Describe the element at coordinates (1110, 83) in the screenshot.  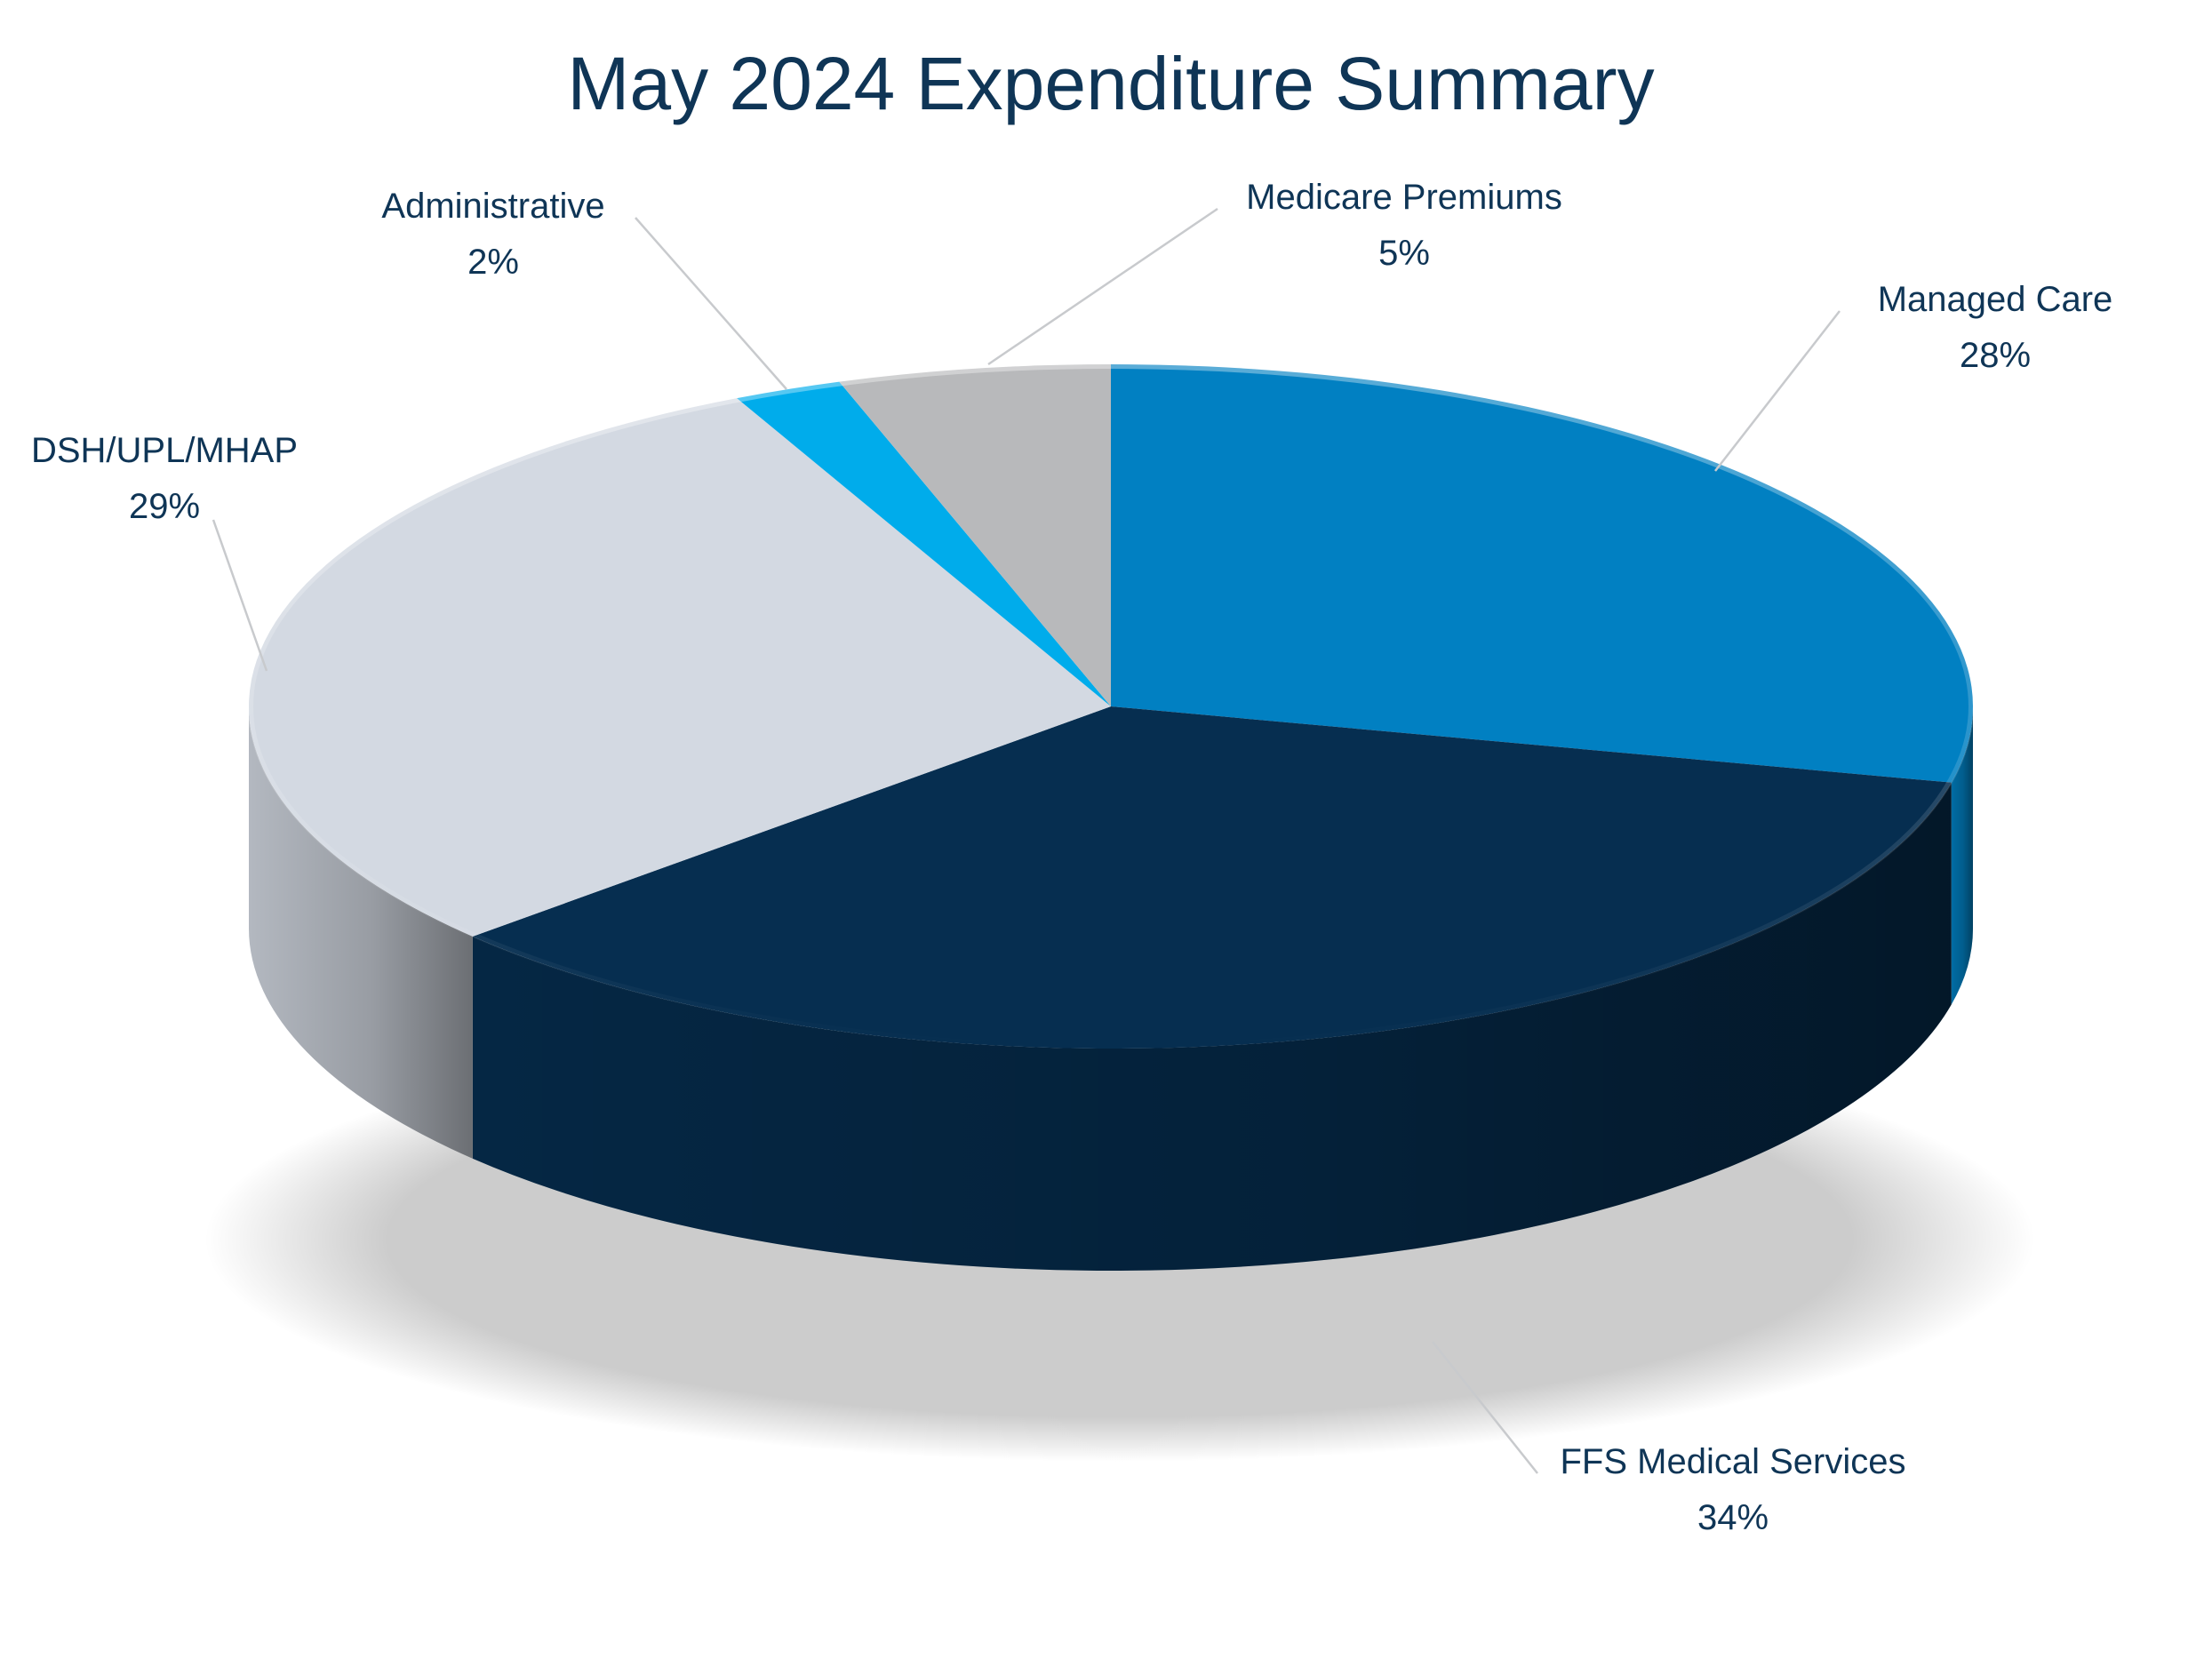
I see `chart-title: May 2024 Expenditure Summary` at that location.